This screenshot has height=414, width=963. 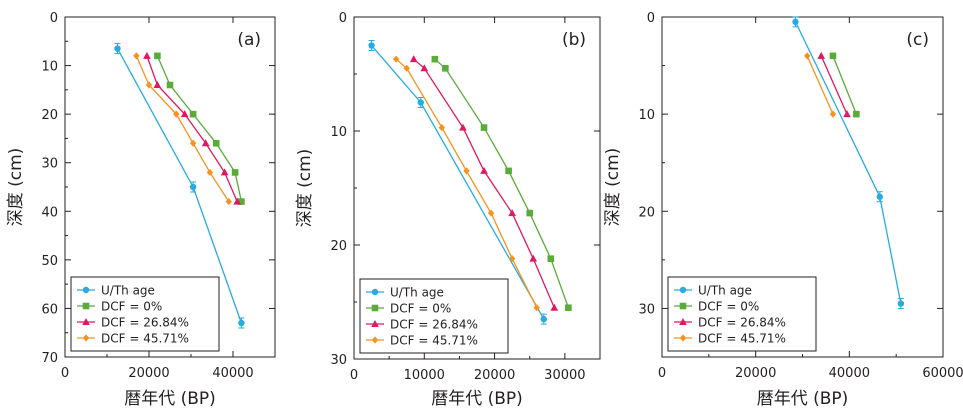 What do you see at coordinates (424, 375) in the screenshot?
I see `x-tick-label: 10000` at bounding box center [424, 375].